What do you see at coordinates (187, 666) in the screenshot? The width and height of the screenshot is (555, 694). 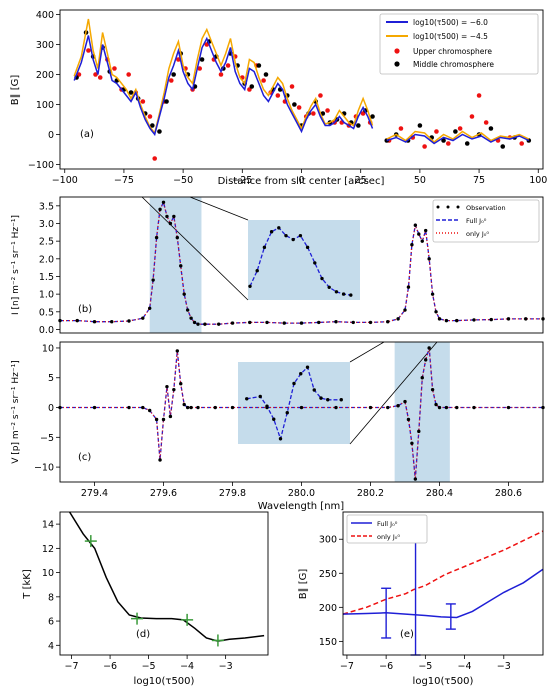 I see `x-tick-label: −4` at bounding box center [187, 666].